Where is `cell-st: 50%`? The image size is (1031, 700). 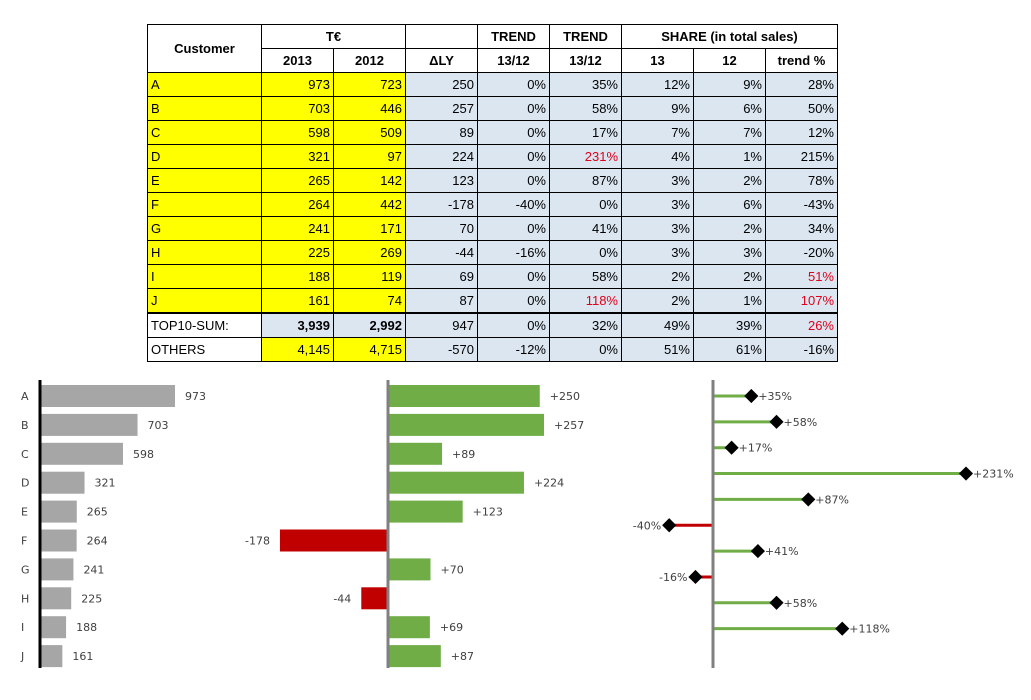
cell-st: 50% is located at coordinates (801, 108).